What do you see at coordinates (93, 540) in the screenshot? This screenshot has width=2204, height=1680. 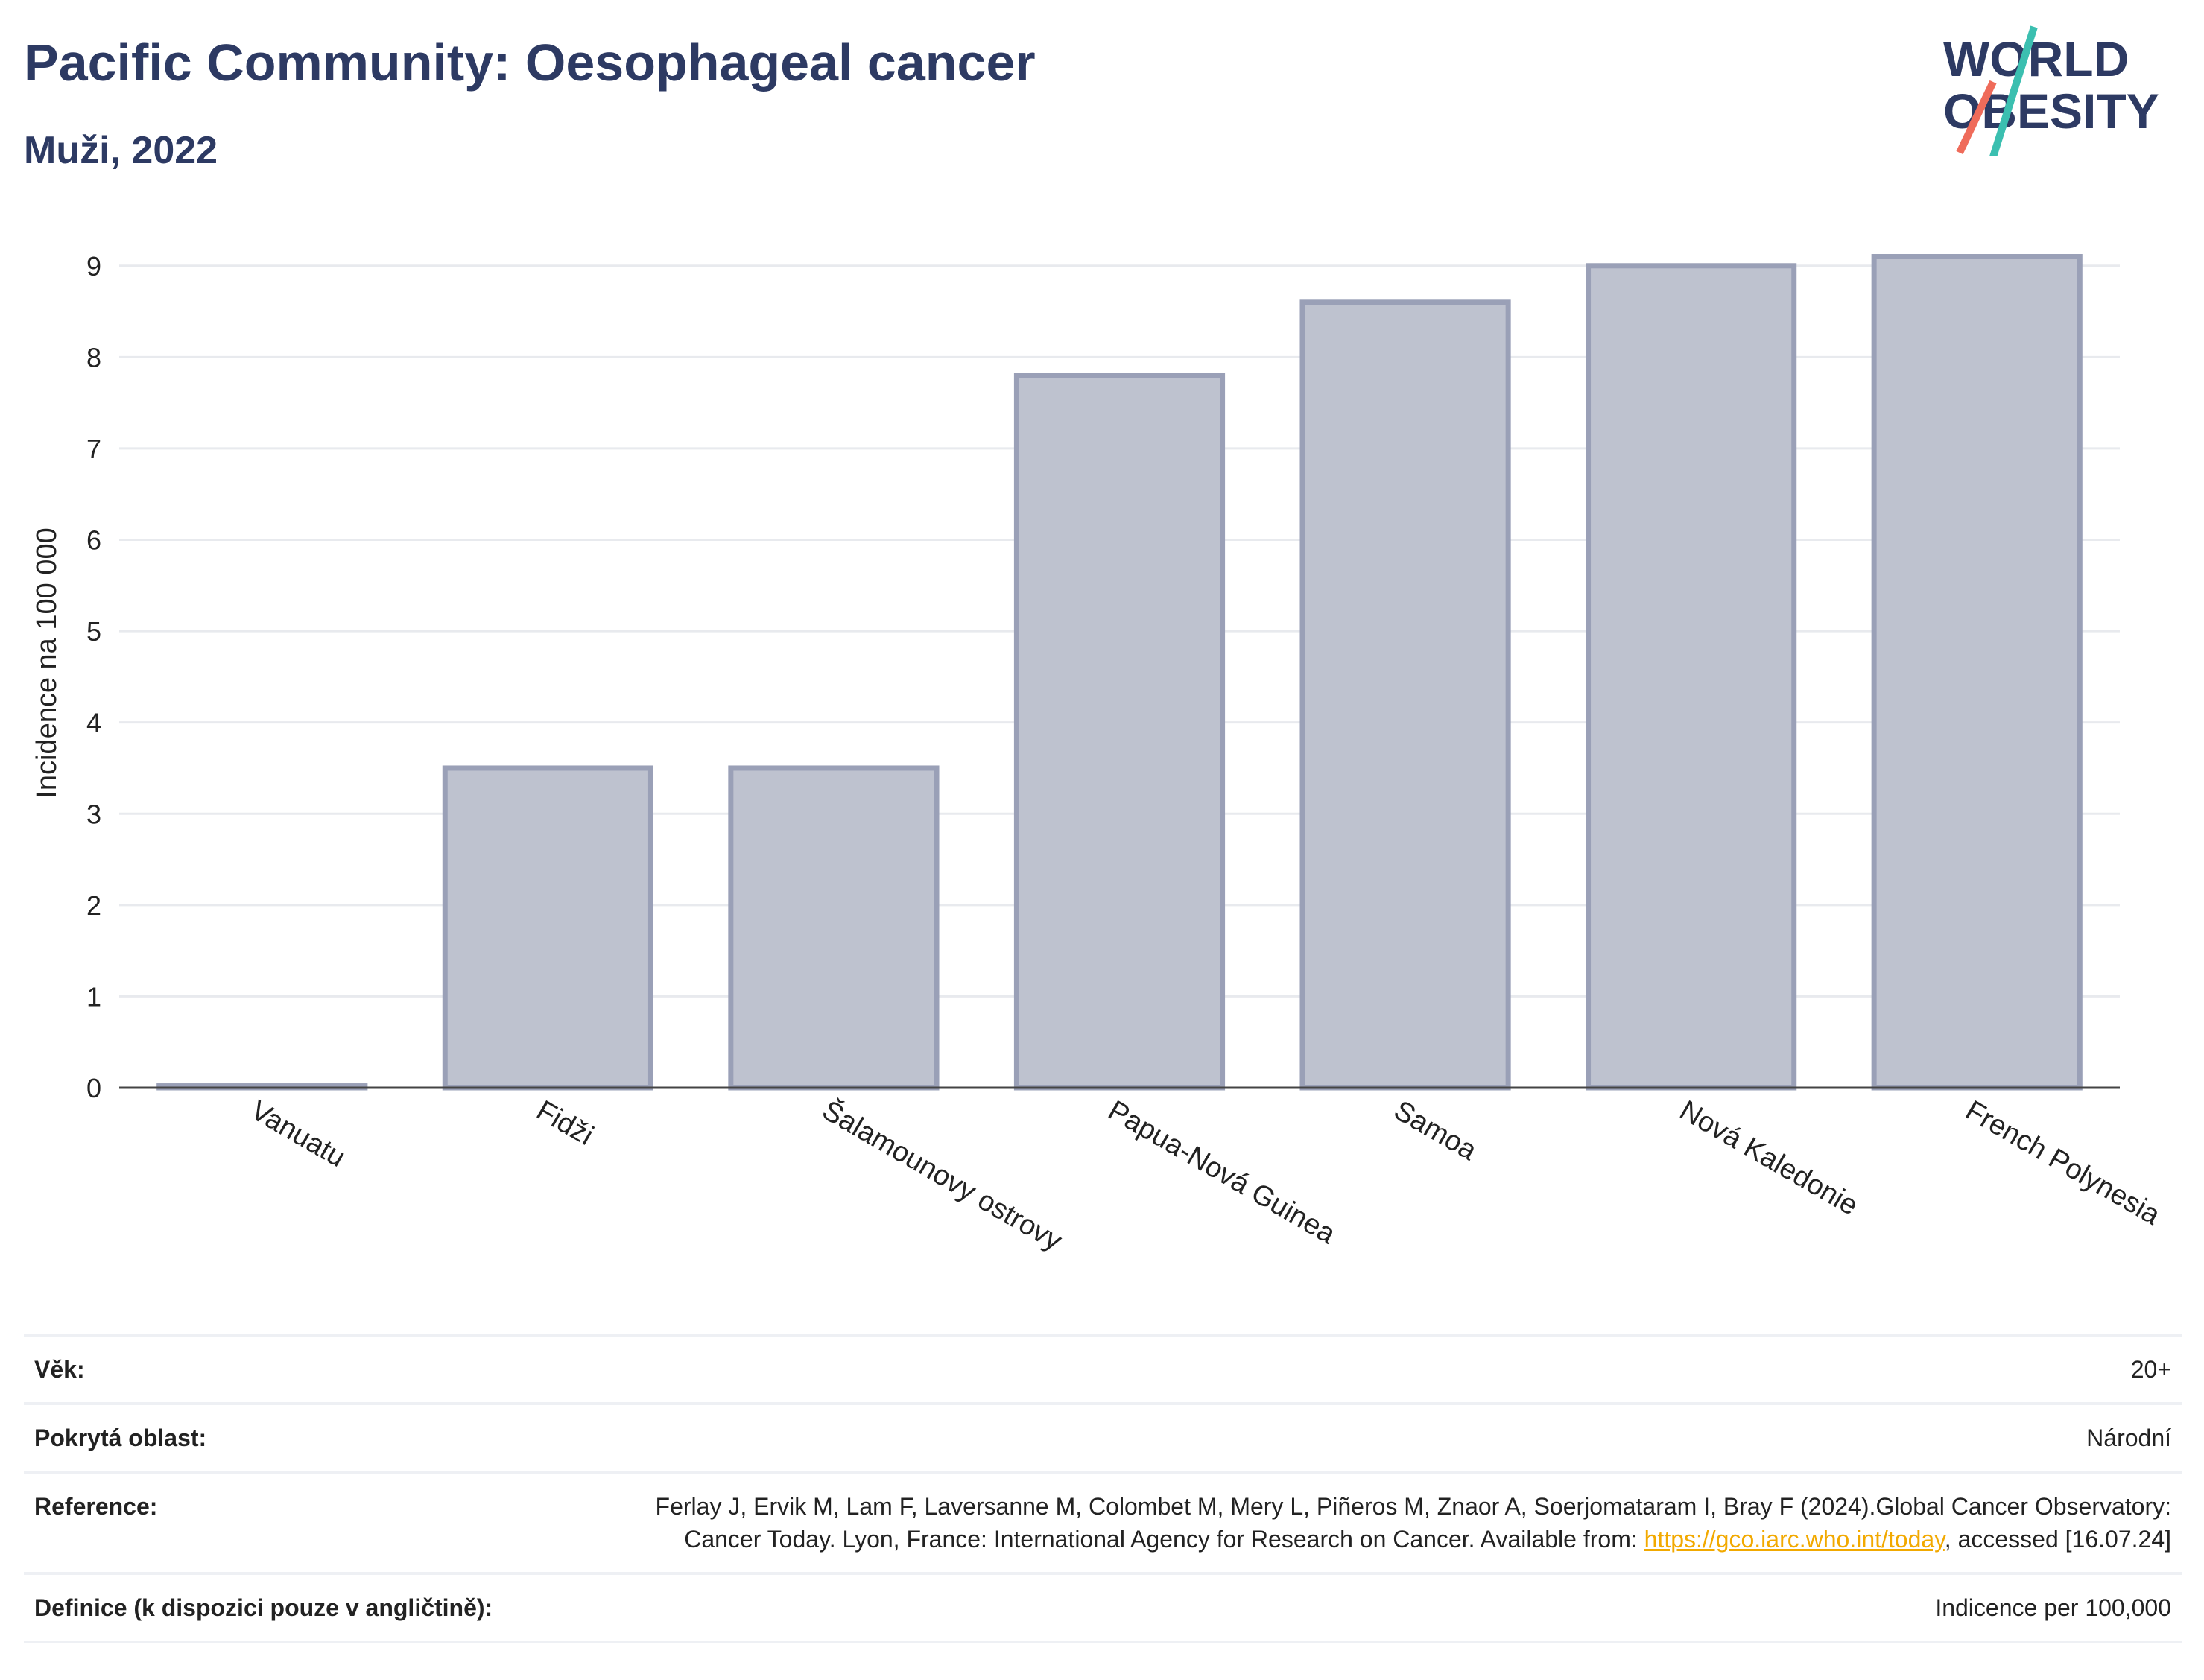 I see `y-tick-label: 6` at bounding box center [93, 540].